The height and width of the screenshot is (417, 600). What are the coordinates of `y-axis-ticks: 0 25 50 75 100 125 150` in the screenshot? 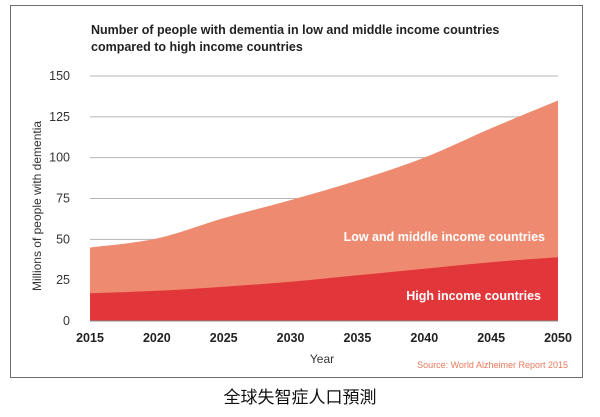 It's located at (59, 198).